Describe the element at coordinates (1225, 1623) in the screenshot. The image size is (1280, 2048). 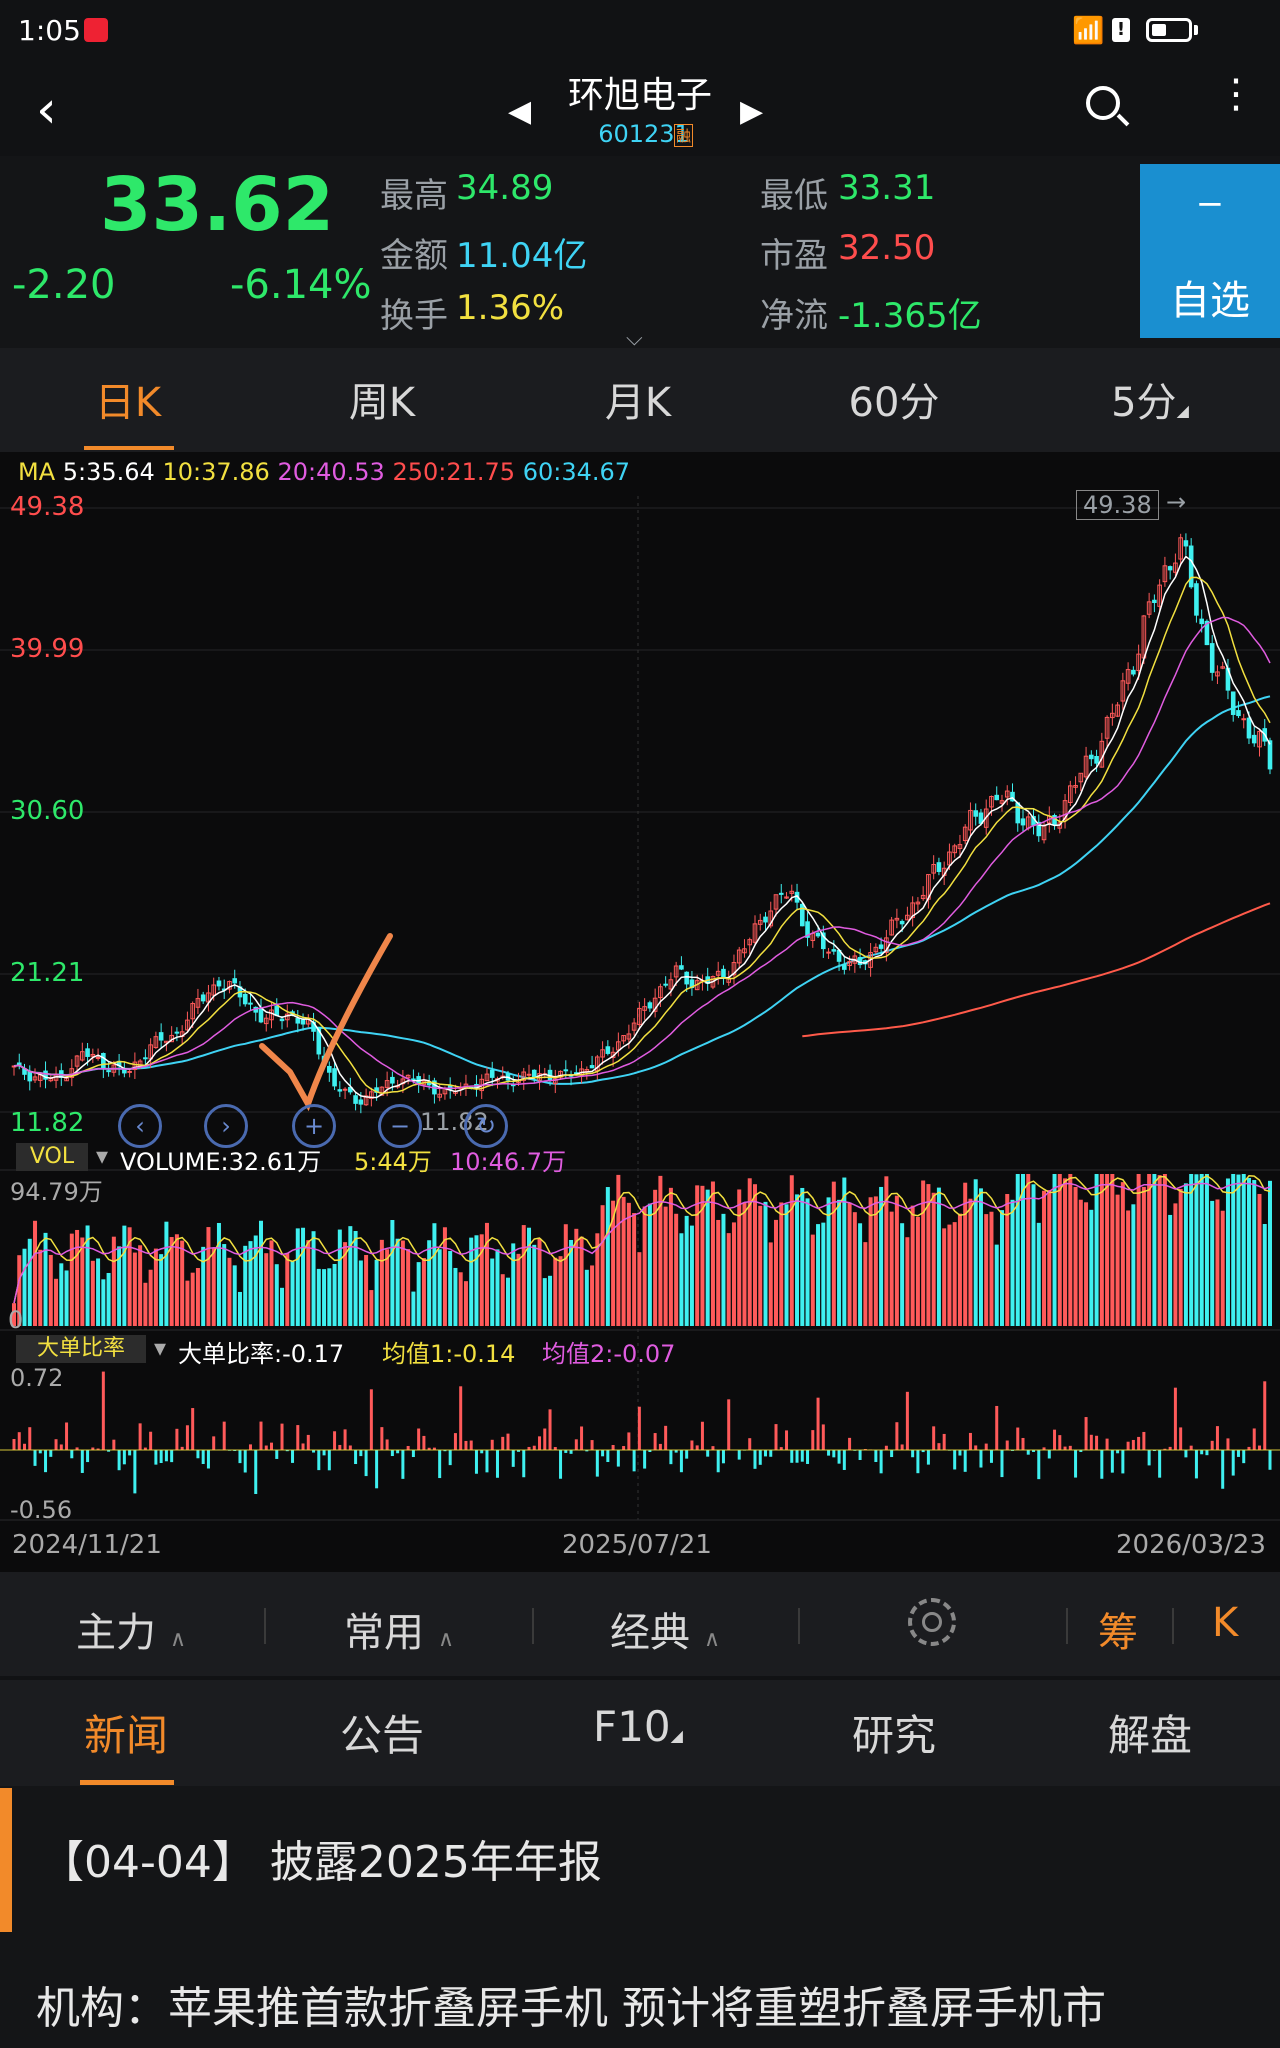
I see `k-button: K` at that location.